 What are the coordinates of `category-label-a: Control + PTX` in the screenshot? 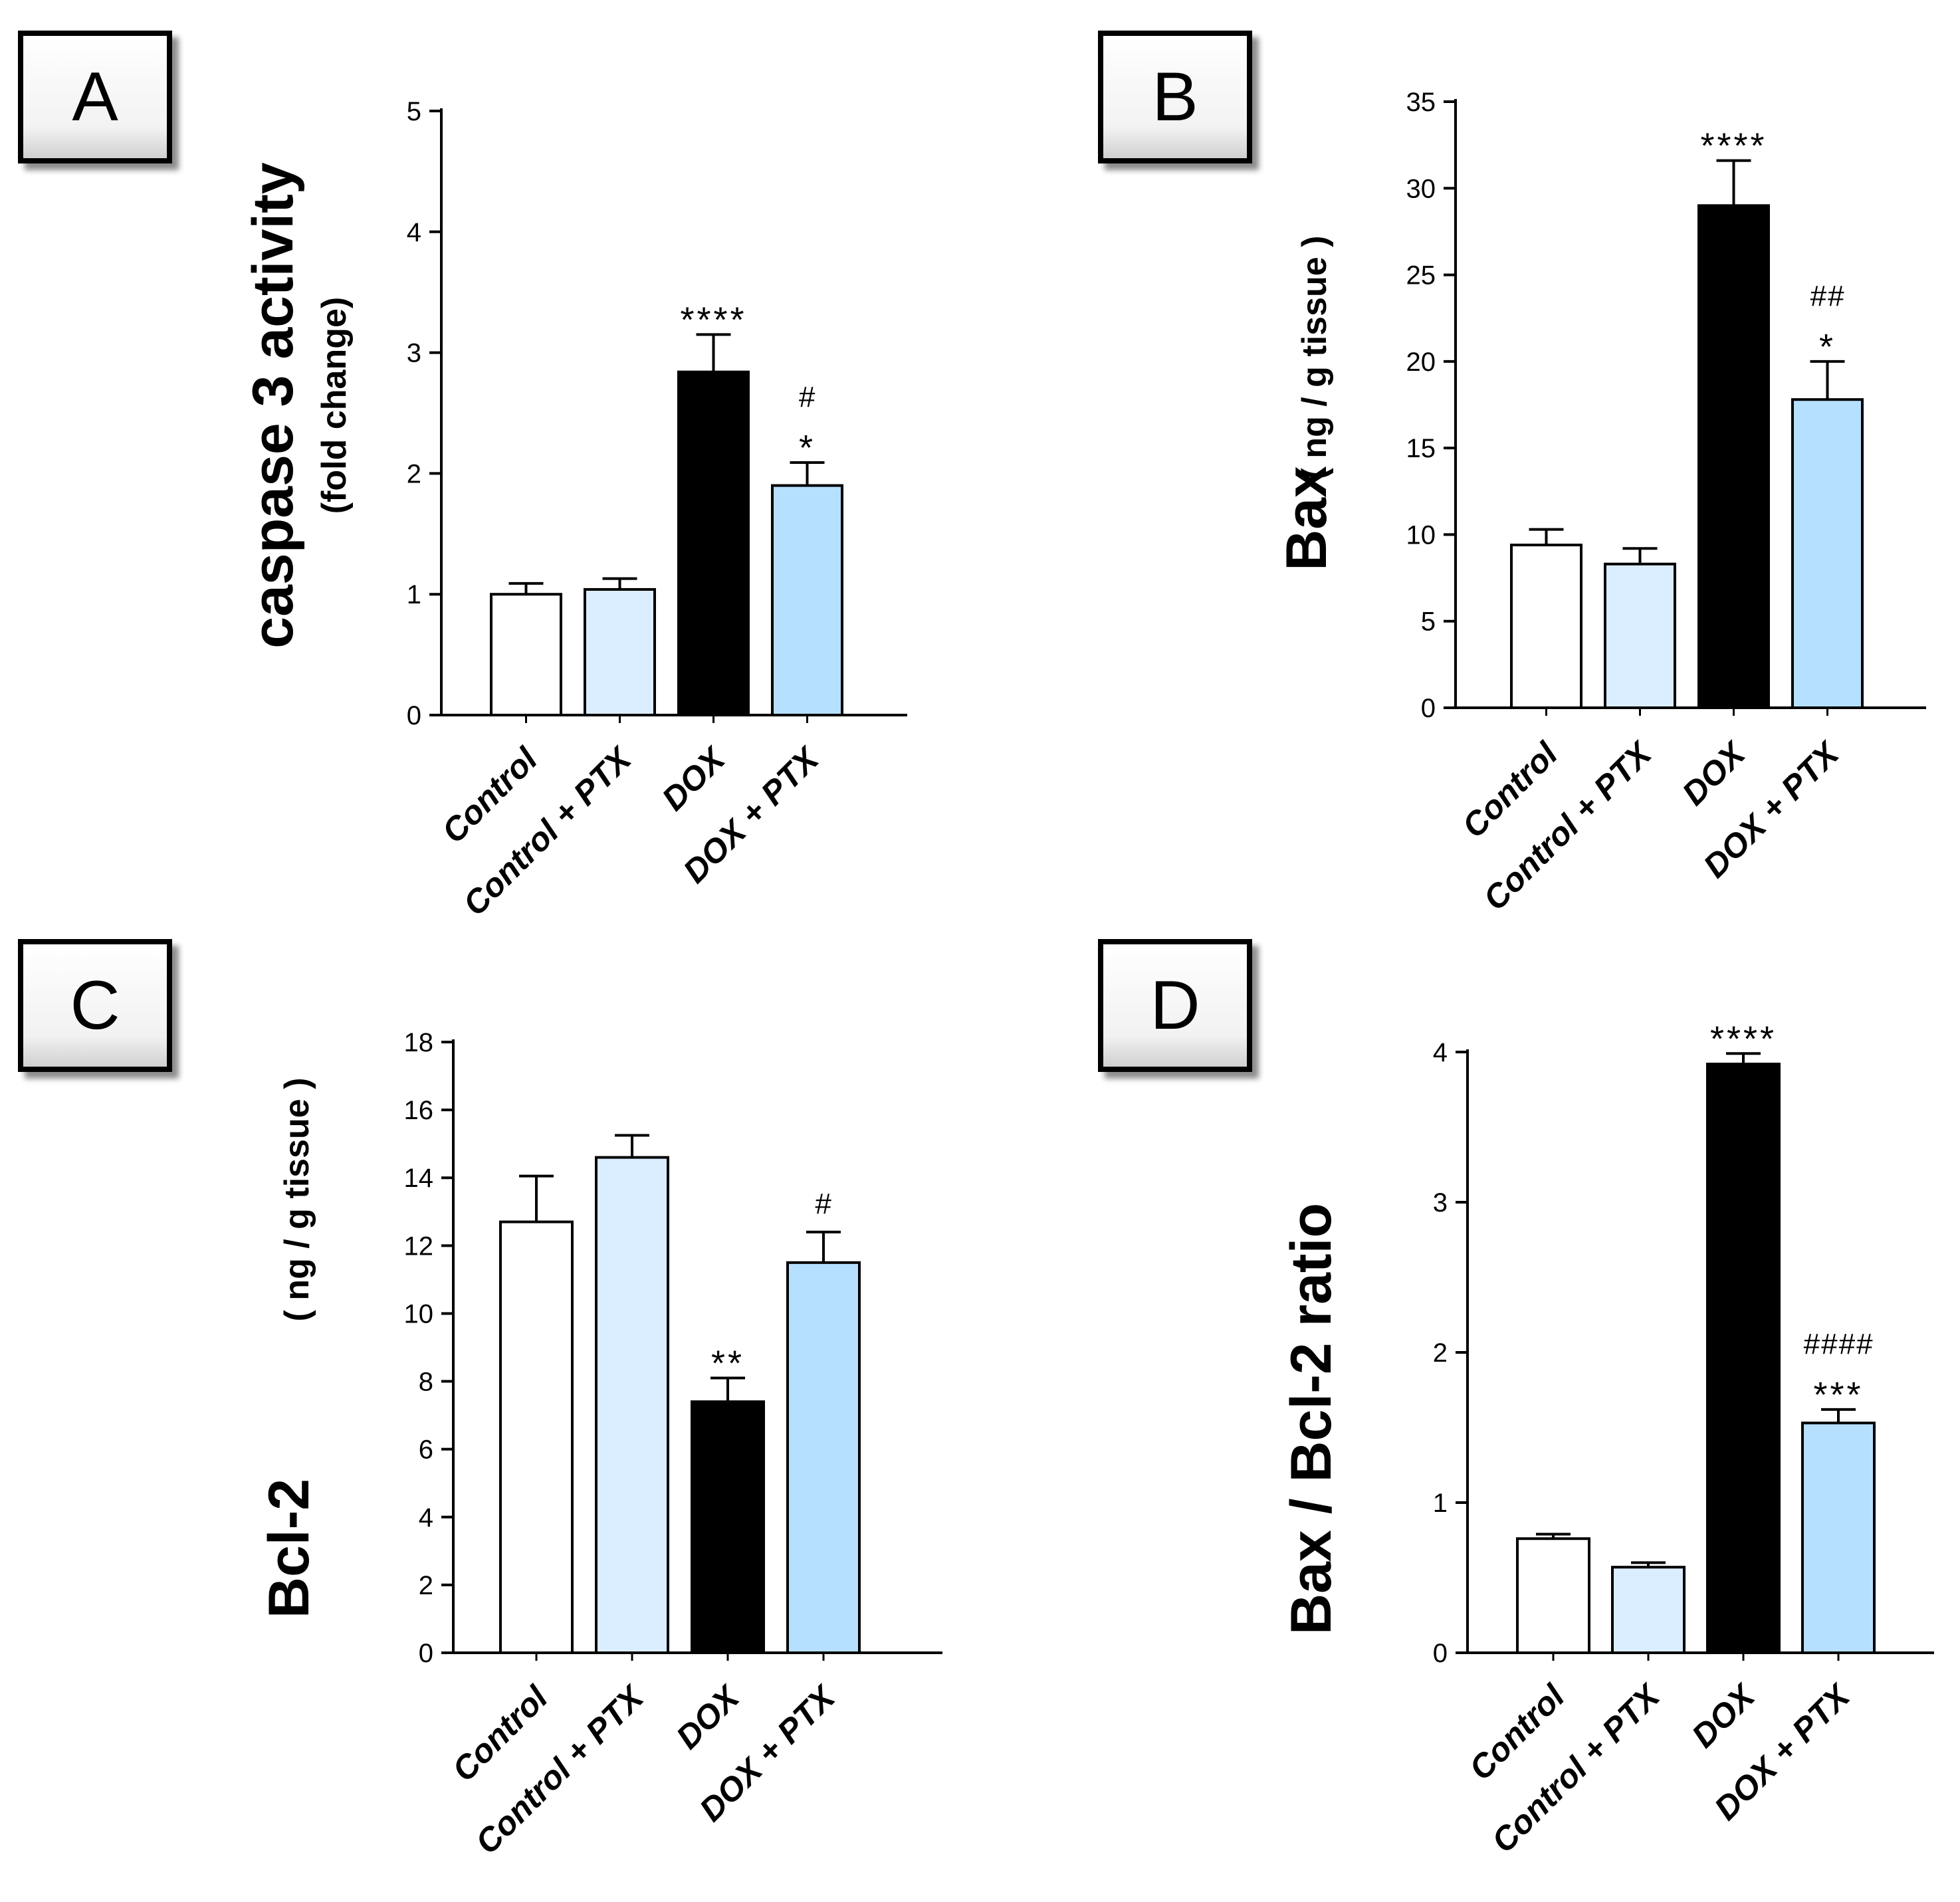 It's located at (547, 830).